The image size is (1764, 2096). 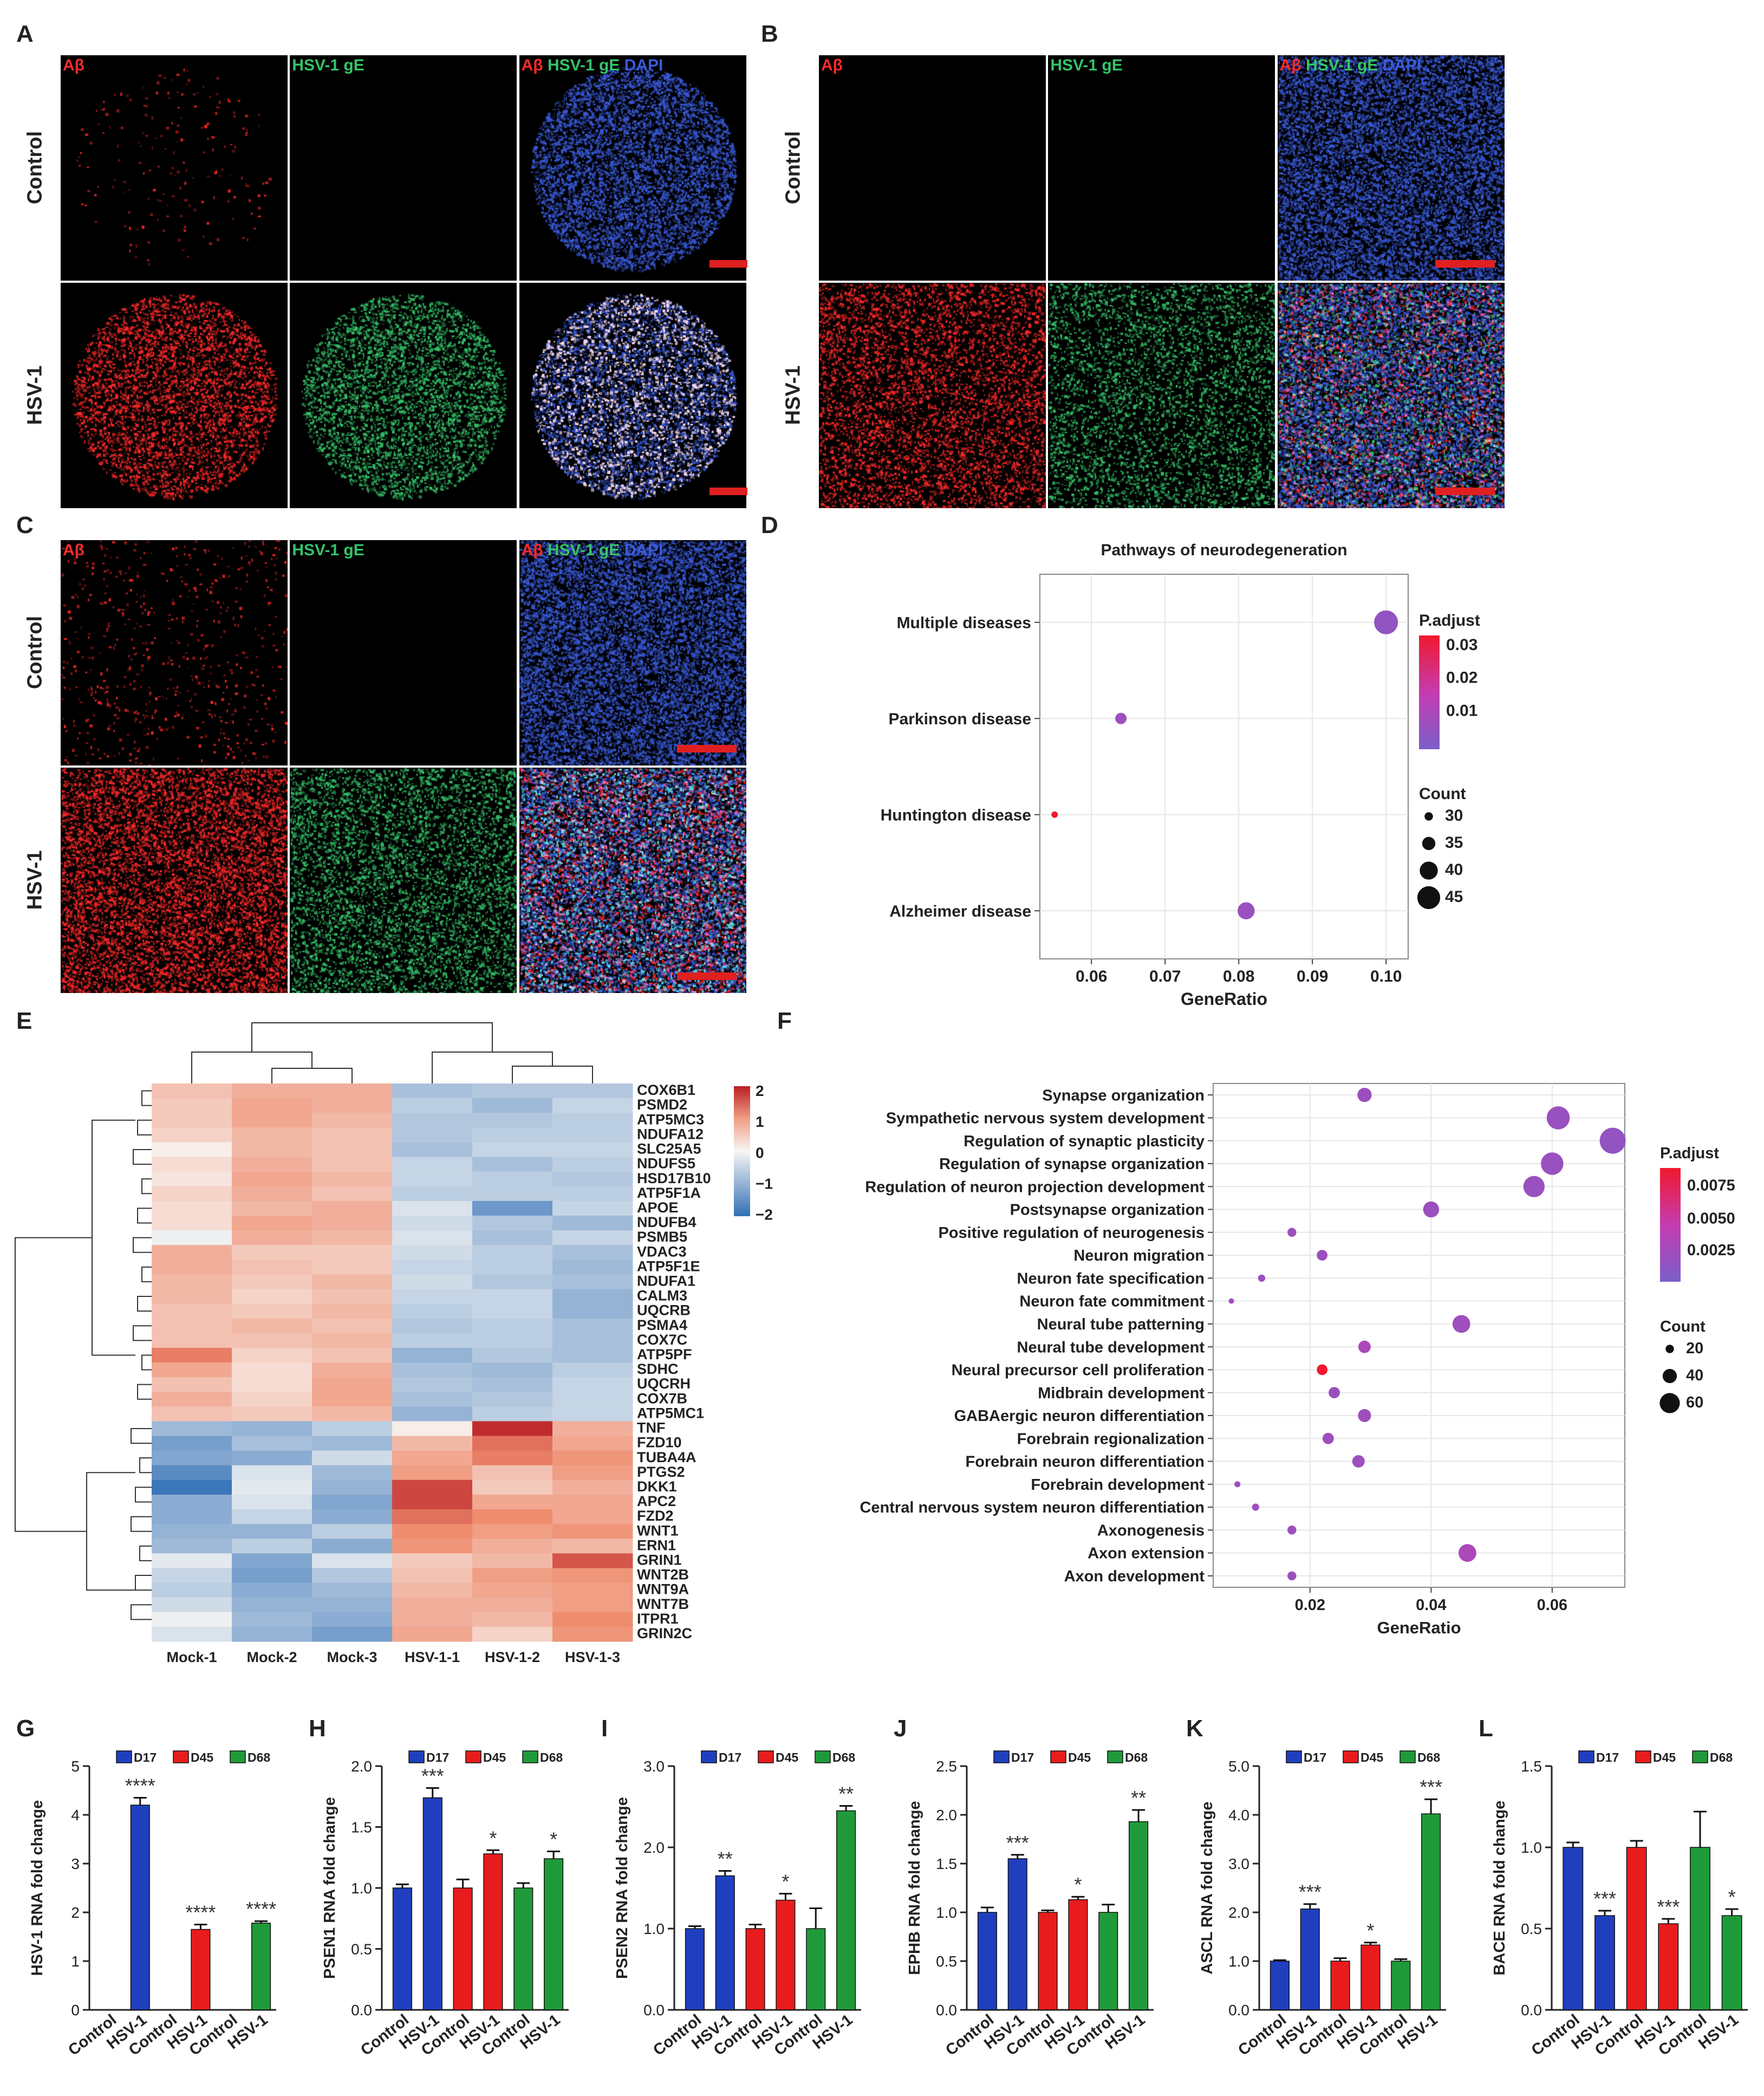 What do you see at coordinates (1151, 1531) in the screenshot?
I see `category-label: Axonogenesis` at bounding box center [1151, 1531].